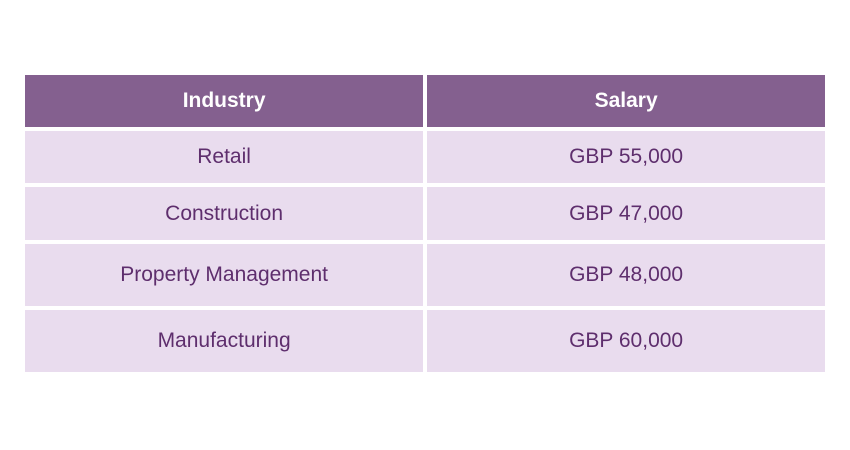 This screenshot has width=850, height=450. I want to click on industry-cell: Retail, so click(224, 157).